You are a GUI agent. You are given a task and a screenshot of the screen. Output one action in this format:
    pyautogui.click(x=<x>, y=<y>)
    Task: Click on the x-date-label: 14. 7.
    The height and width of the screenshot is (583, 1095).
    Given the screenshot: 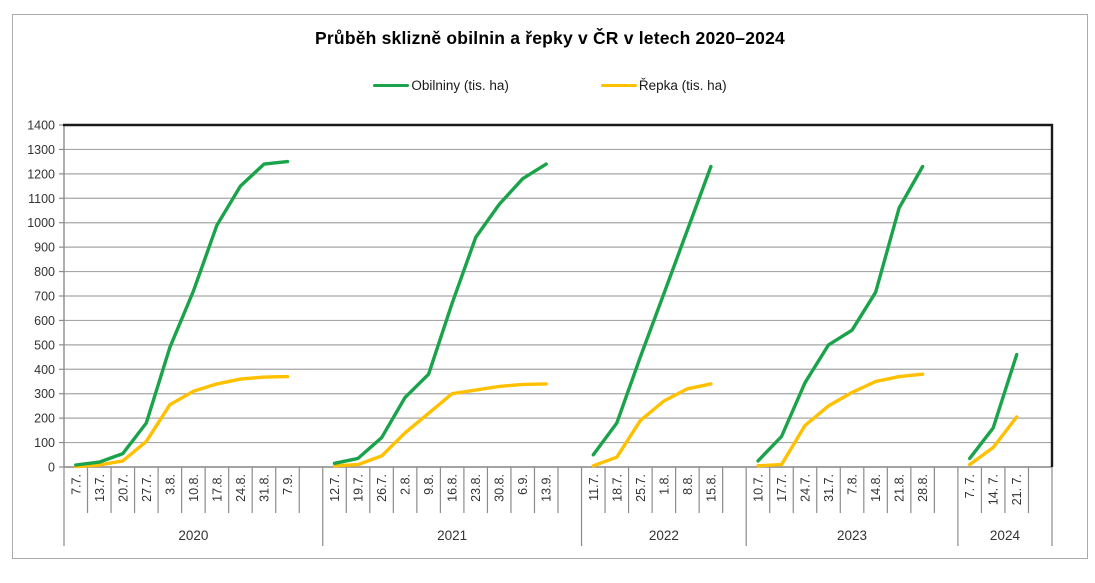 What is the action you would take?
    pyautogui.click(x=994, y=489)
    